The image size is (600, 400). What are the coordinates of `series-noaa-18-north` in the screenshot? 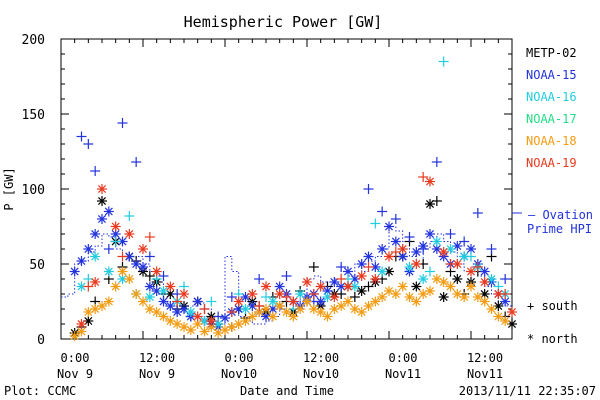 It's located at (290, 303).